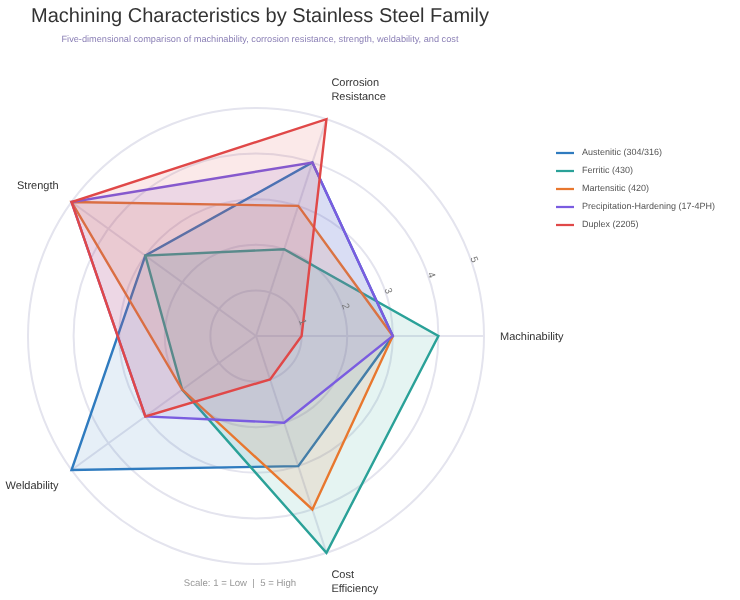  Describe the element at coordinates (260, 17) in the screenshot. I see `chart-title: Machining Characteristics by Stainless Steel Family` at that location.